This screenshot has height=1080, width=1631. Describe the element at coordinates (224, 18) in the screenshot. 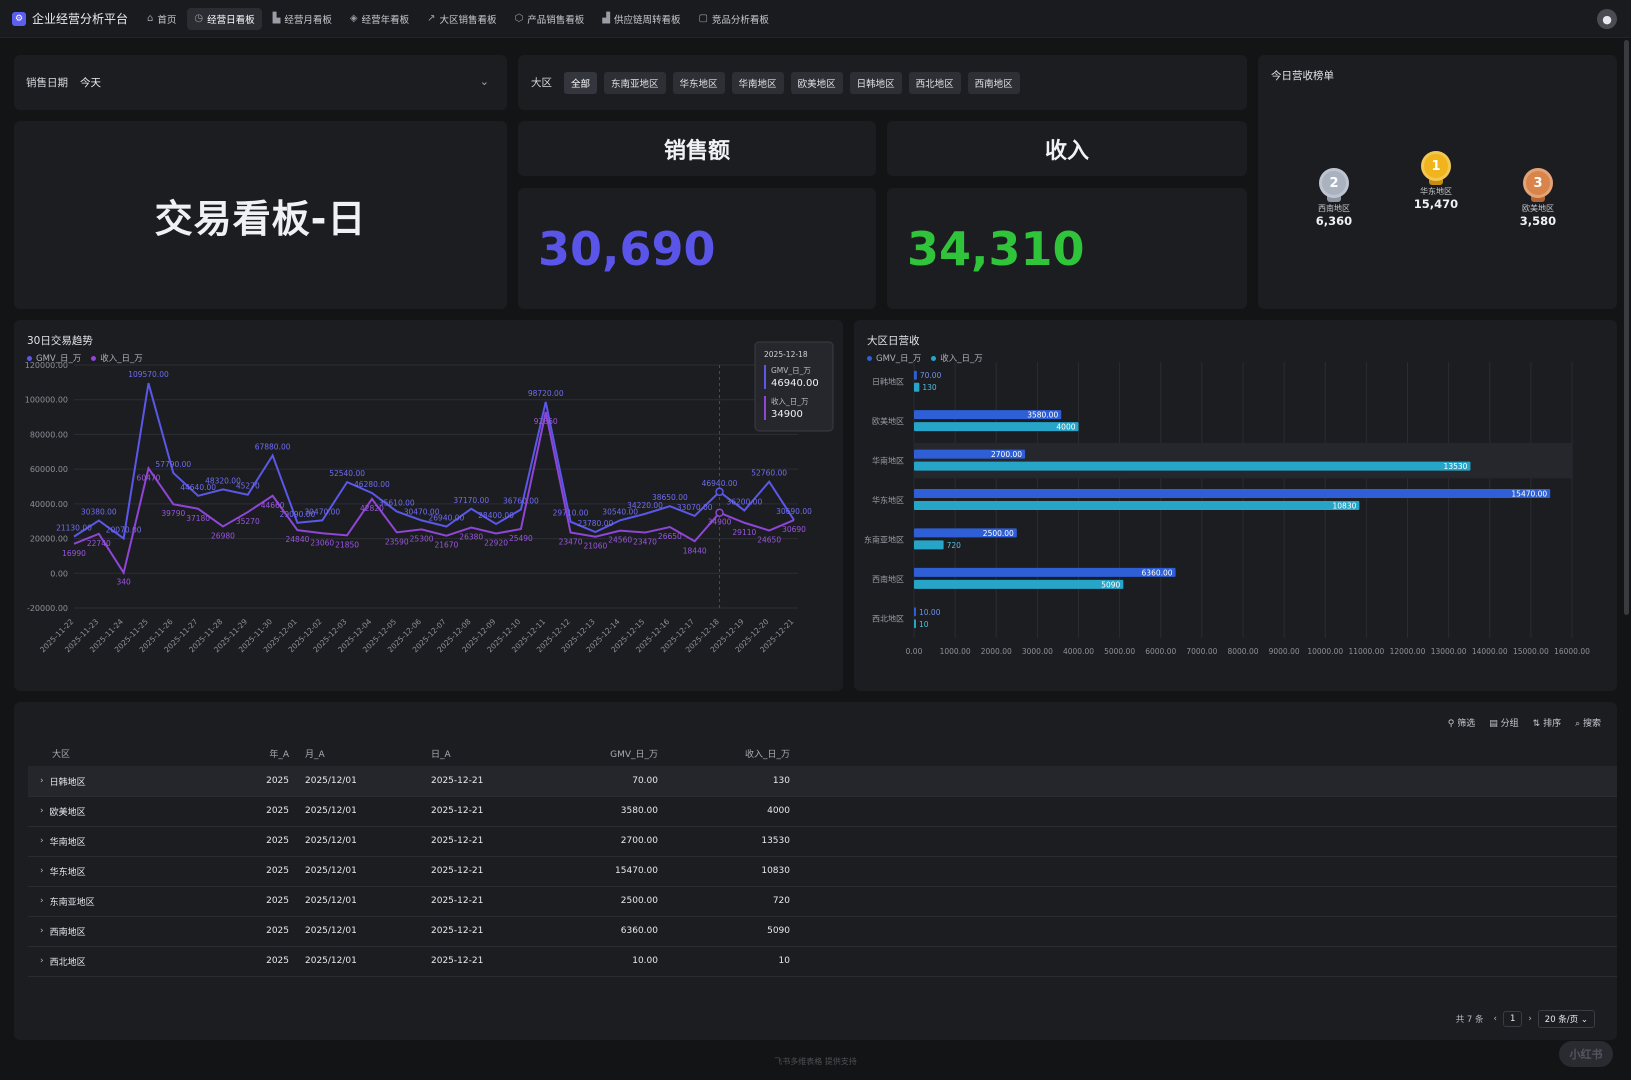

I see `nav-daily-dashboard: ◷ 经营日看板` at that location.